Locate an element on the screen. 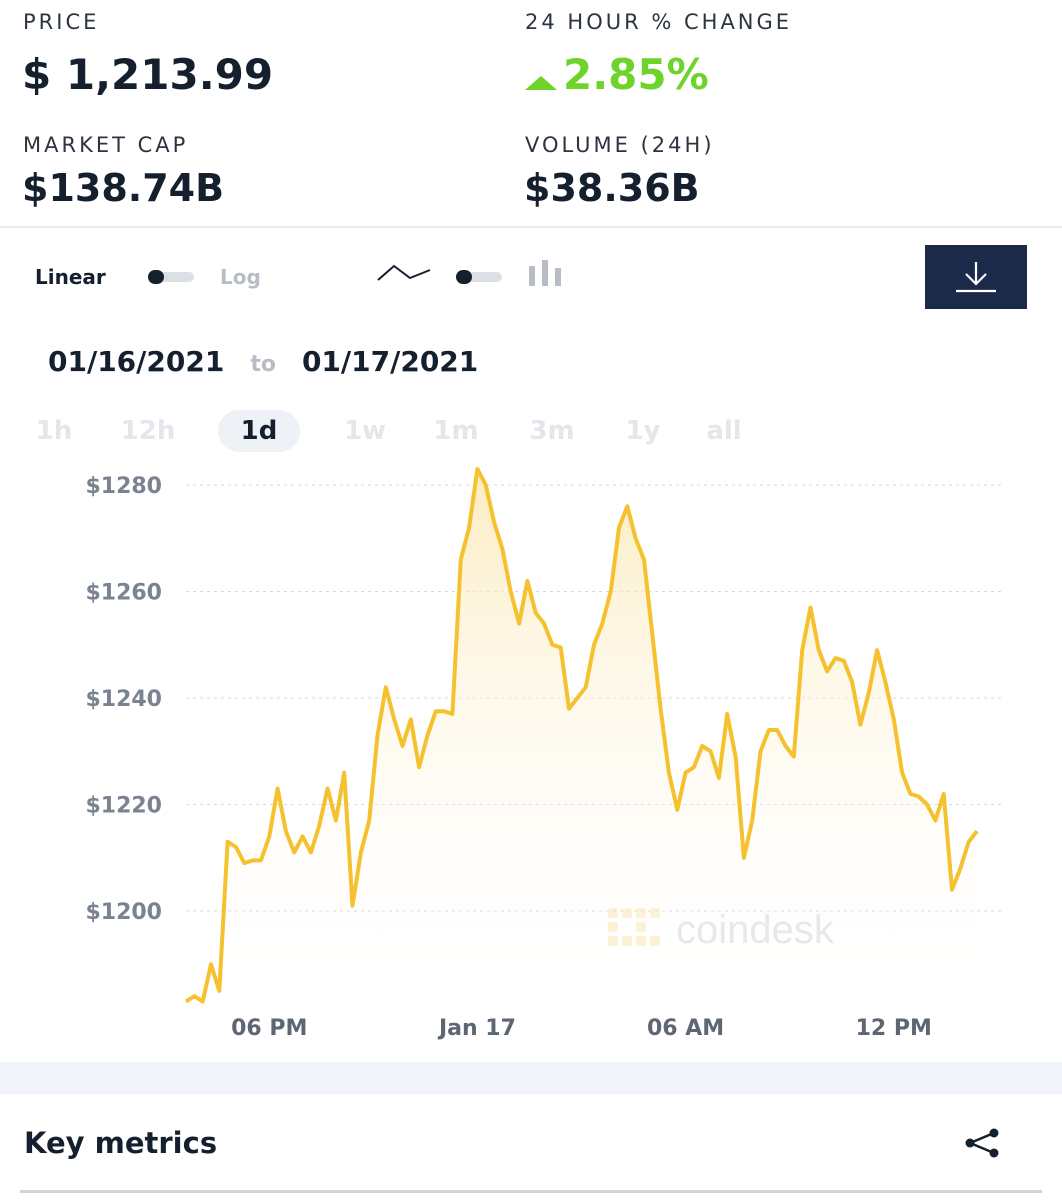 The image size is (1062, 1200). change-value: 2.85% is located at coordinates (617, 74).